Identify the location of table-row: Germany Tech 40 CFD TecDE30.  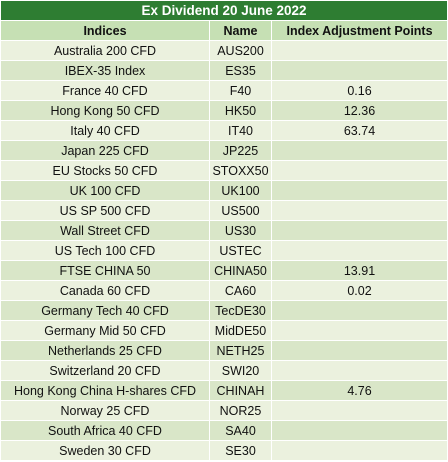
(224, 310).